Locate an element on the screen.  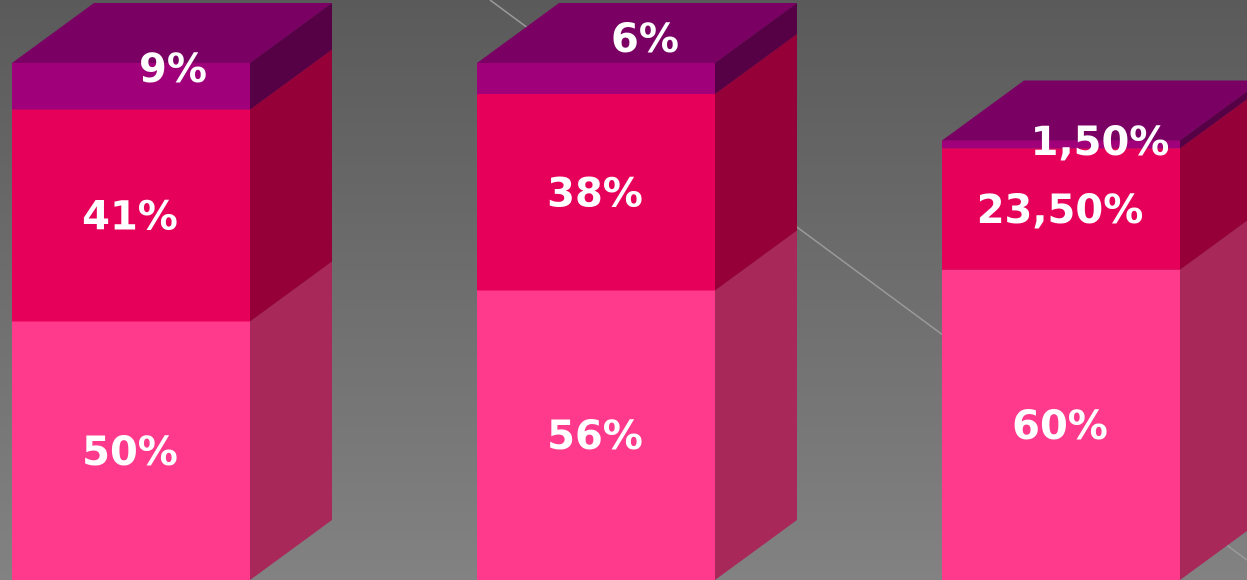
data-label-3-1: 60% is located at coordinates (1060, 426).